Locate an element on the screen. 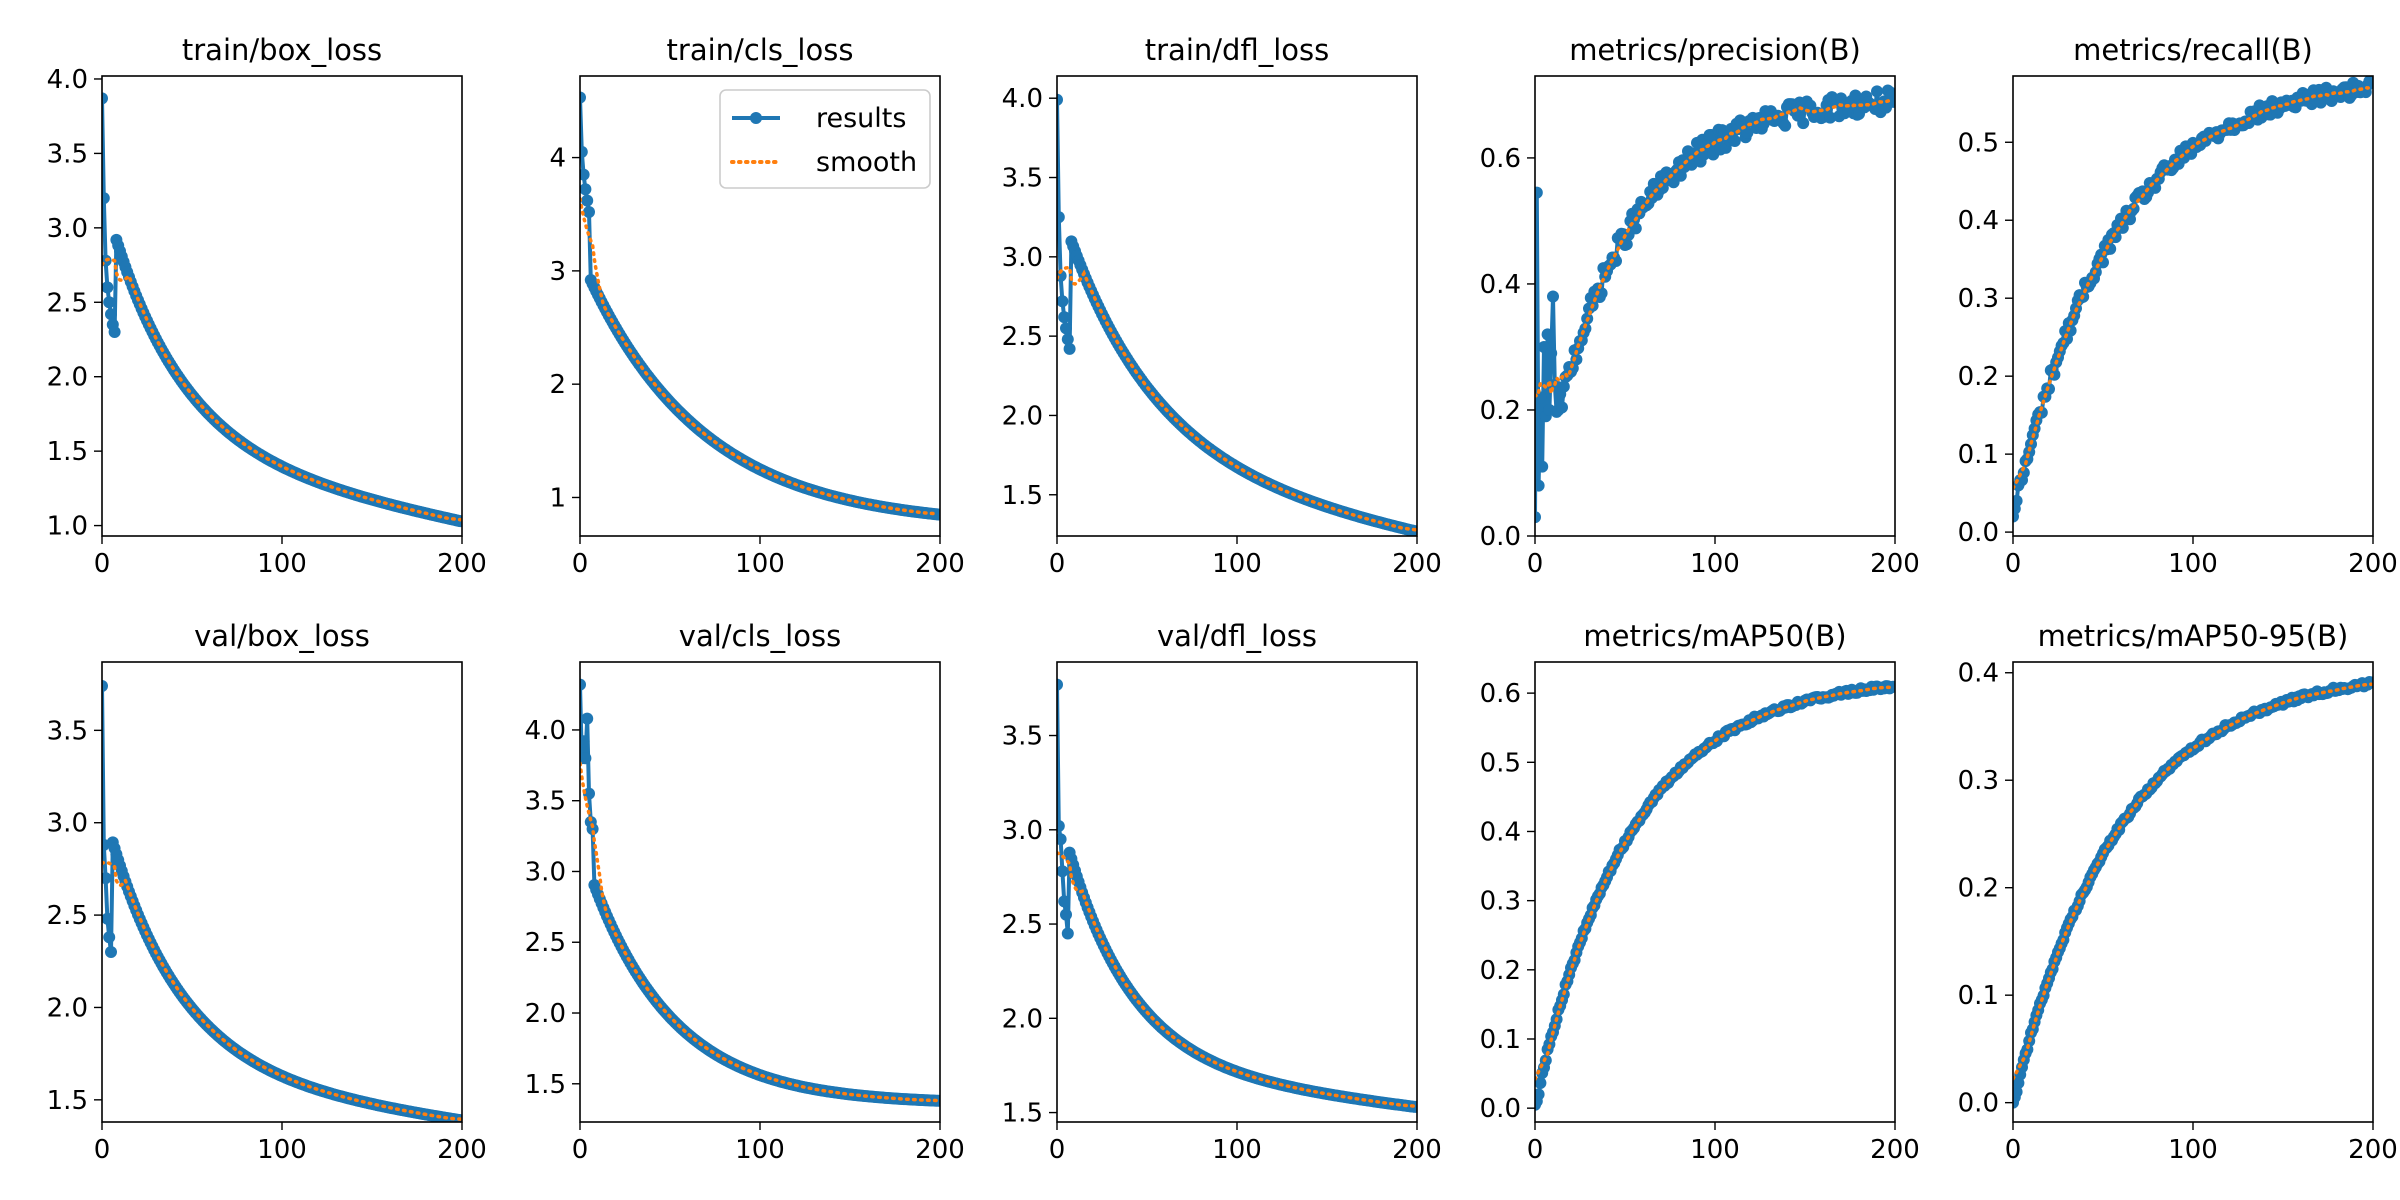 This screenshot has height=1200, width=2400. y-tick-label: 0.5 is located at coordinates (1978, 143).